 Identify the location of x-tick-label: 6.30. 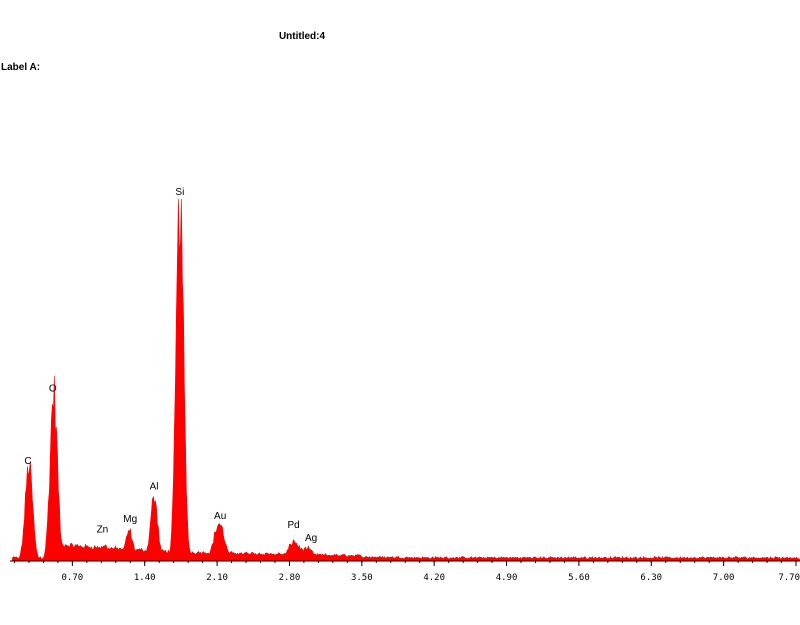
(651, 578).